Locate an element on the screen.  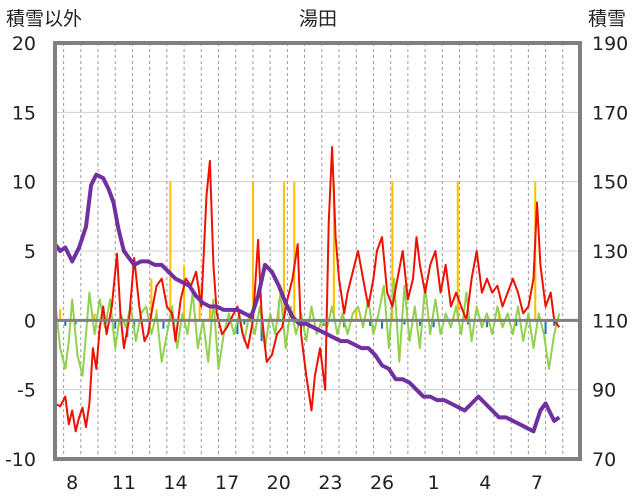
chart-title: 湯田 is located at coordinates (318, 19).